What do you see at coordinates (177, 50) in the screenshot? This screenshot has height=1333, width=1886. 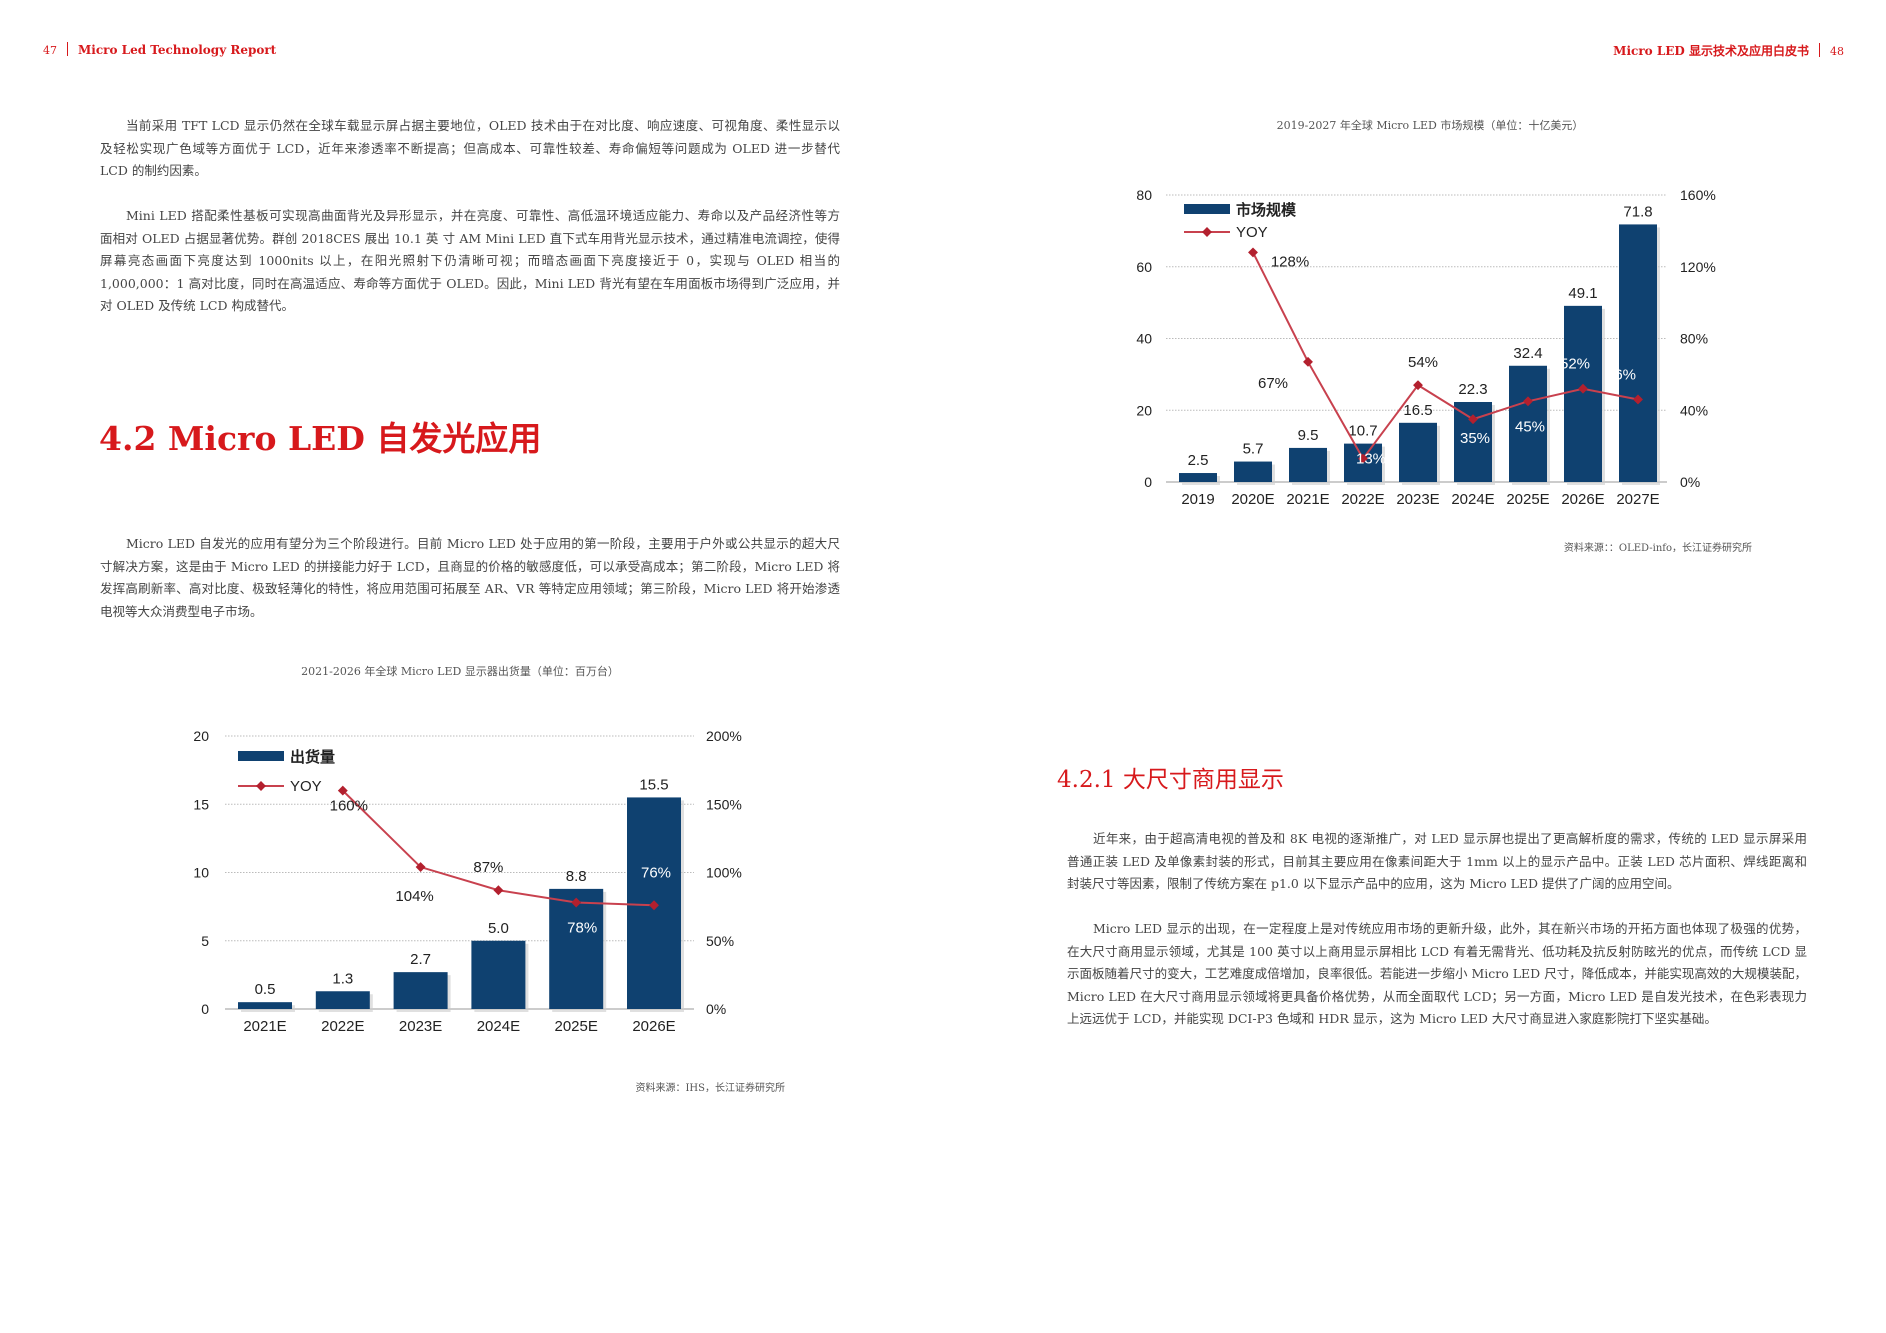 I see `report-title: Micro Led Technology Report` at bounding box center [177, 50].